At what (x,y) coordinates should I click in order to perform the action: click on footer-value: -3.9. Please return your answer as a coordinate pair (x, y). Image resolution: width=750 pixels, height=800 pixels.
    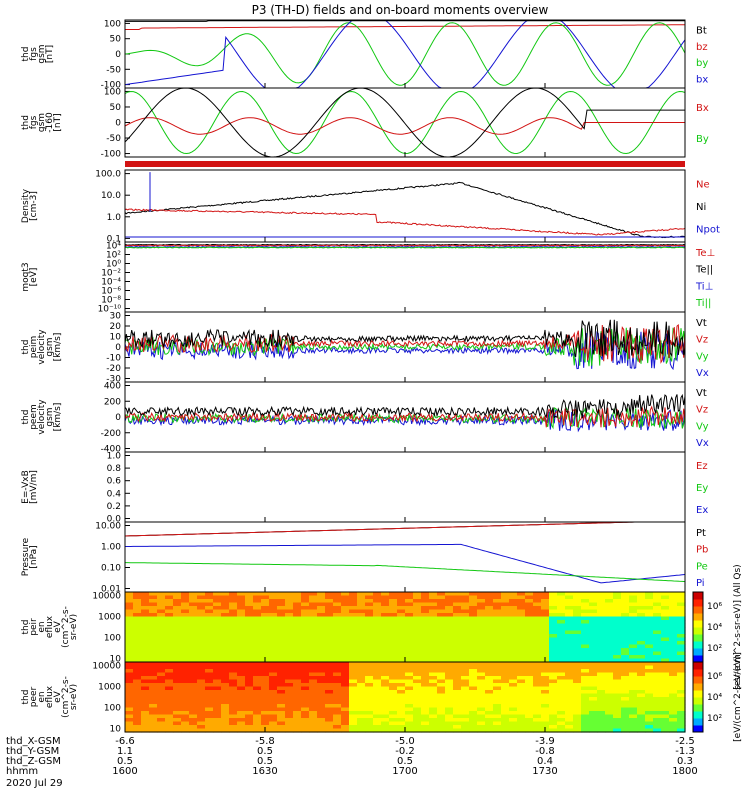
    Looking at the image, I should click on (545, 741).